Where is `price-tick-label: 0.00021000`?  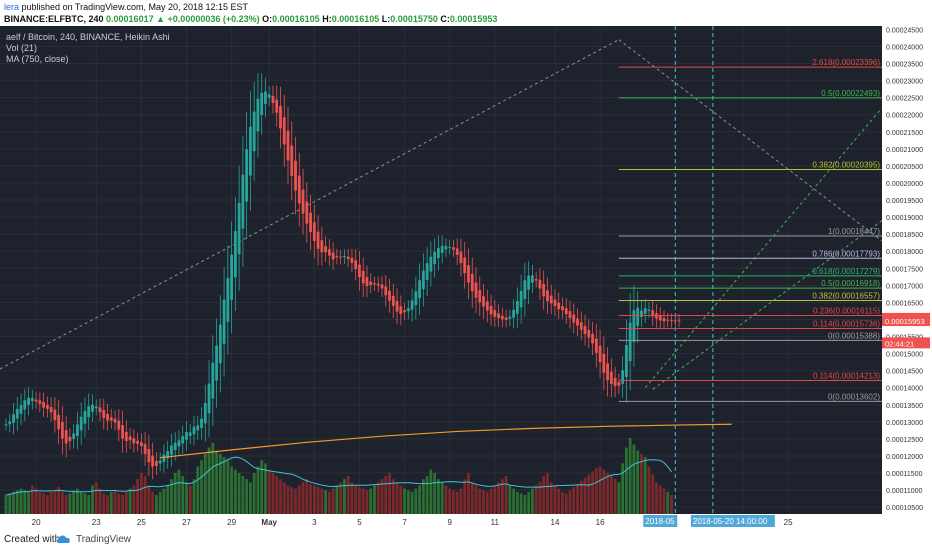 price-tick-label: 0.00021000 is located at coordinates (904, 150).